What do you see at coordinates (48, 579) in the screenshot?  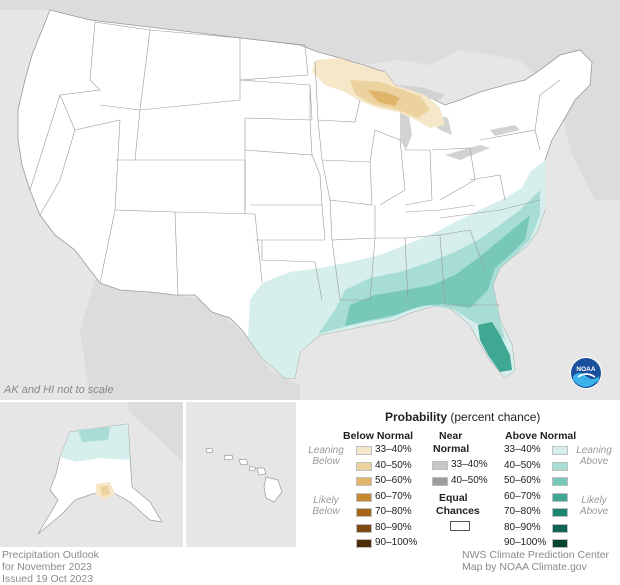 I see `footer-issued: Issued 19 Oct 2023` at bounding box center [48, 579].